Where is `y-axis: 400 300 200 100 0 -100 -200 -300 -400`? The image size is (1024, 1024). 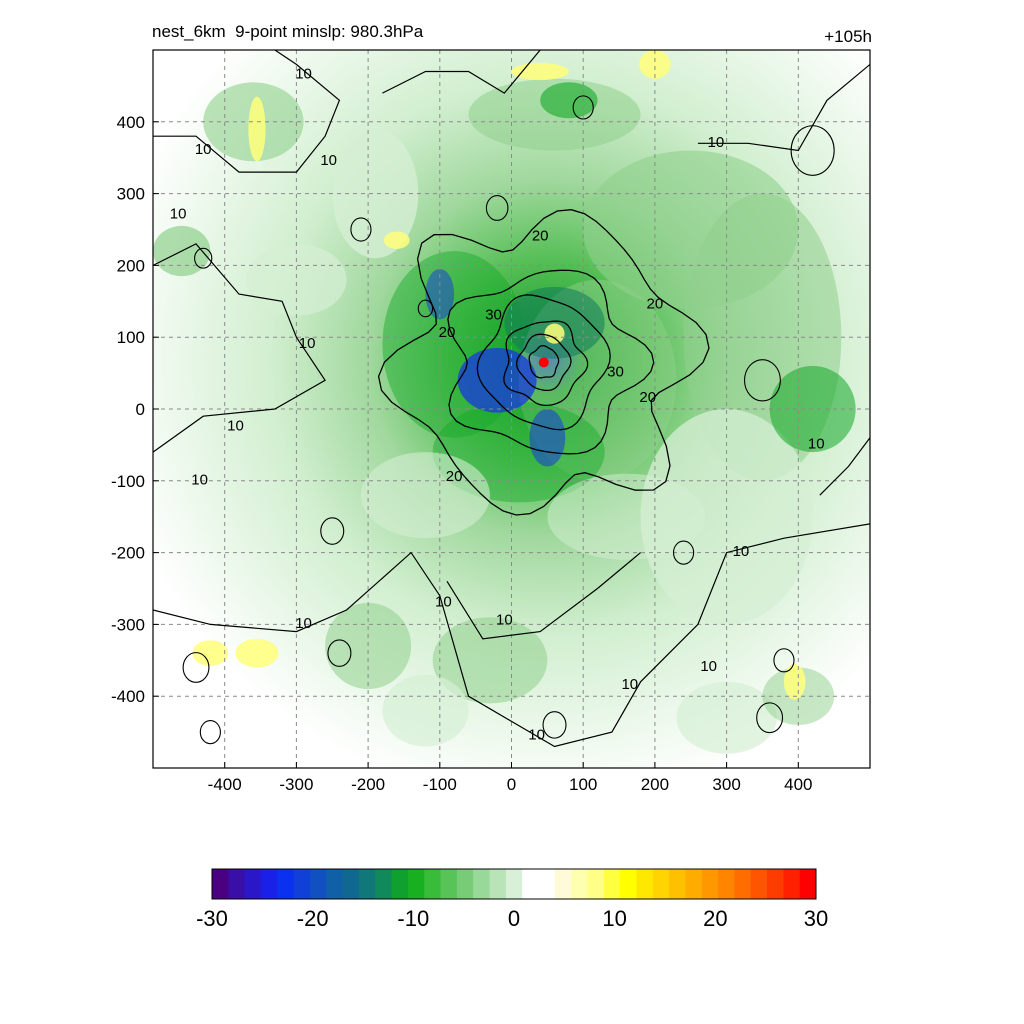 y-axis: 400 300 200 100 0 -100 -200 -300 -400 is located at coordinates (135, 409).